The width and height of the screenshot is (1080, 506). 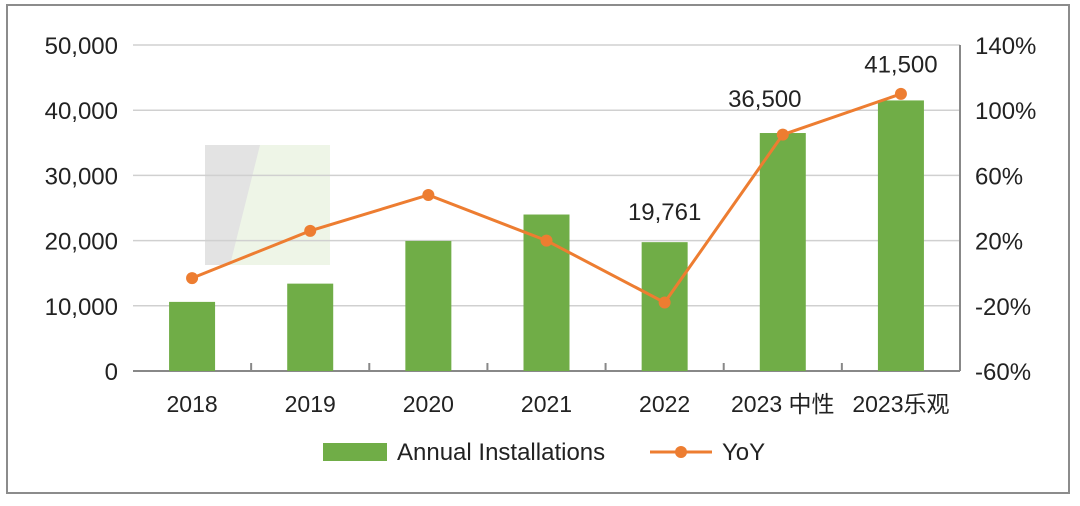 I want to click on bar-2019, so click(x=310, y=327).